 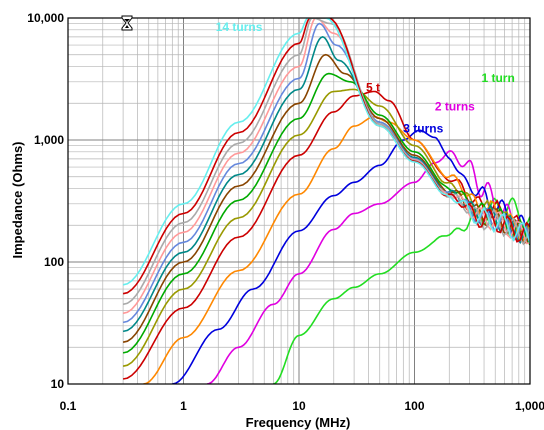 What do you see at coordinates (497, 78) in the screenshot?
I see `series-label: 1 turn` at bounding box center [497, 78].